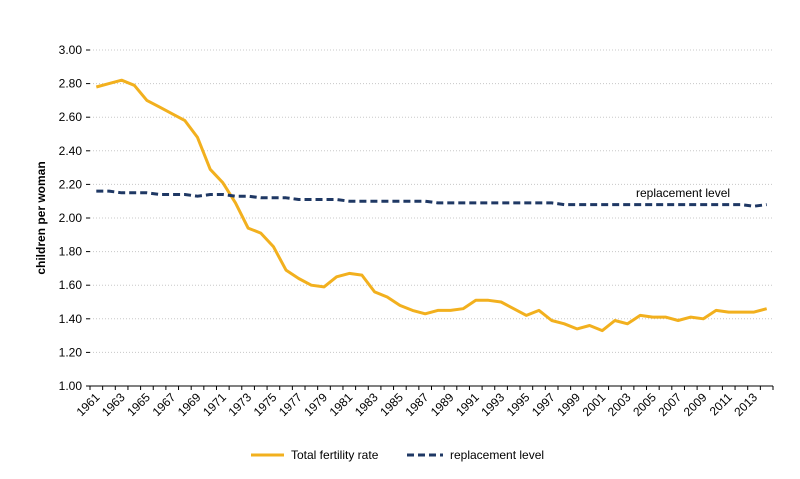  What do you see at coordinates (417, 404) in the screenshot?
I see `x-tick-label: 1987` at bounding box center [417, 404].